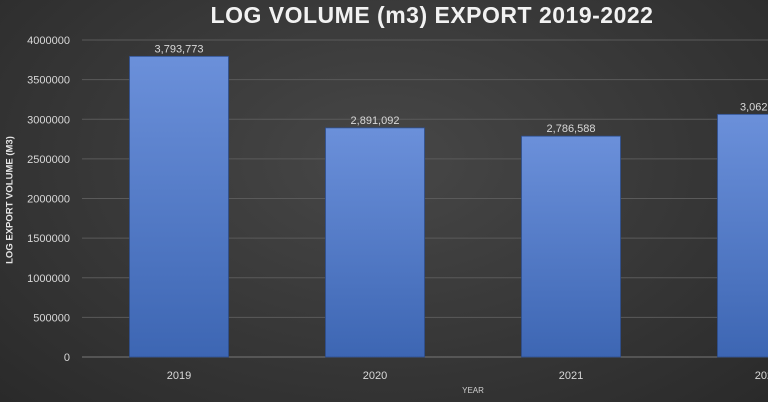  I want to click on x-tick-label: 2019, so click(179, 376).